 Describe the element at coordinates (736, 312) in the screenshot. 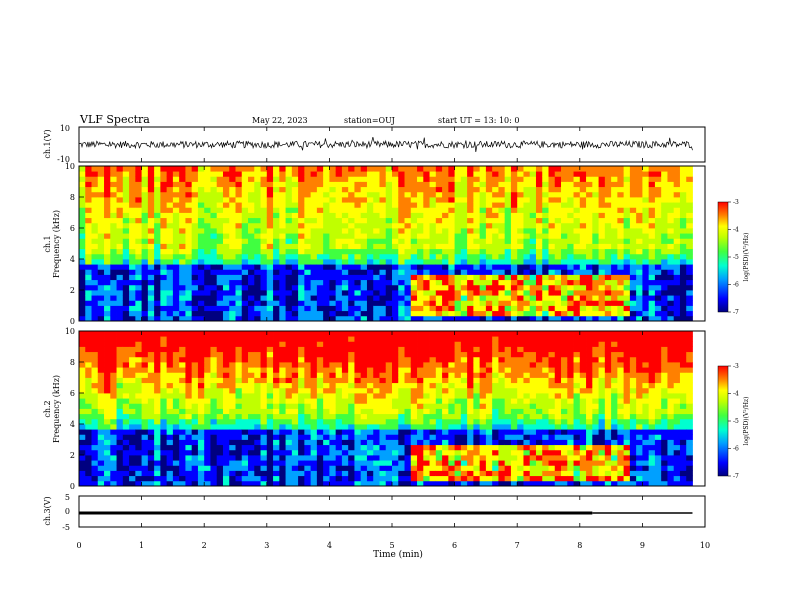

I see `colorbar-tick-label: -7` at that location.